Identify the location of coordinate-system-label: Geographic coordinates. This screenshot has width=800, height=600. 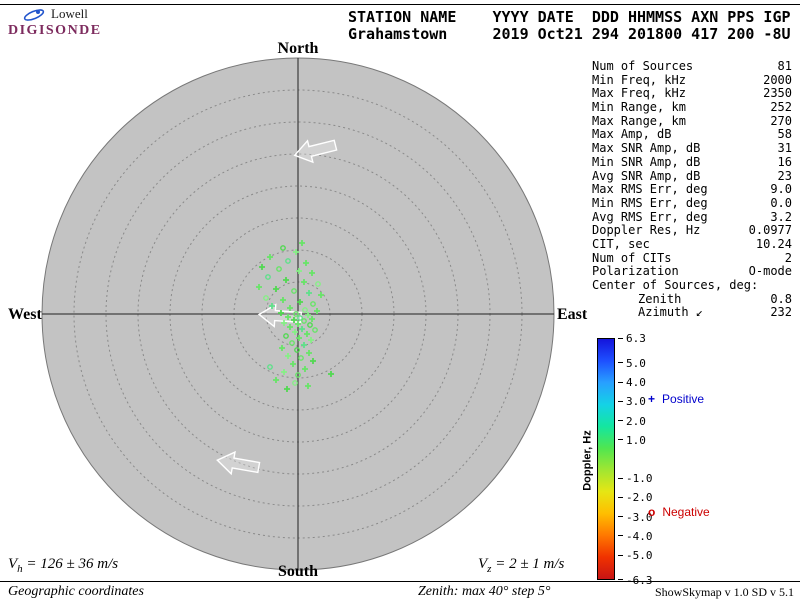
(76, 591).